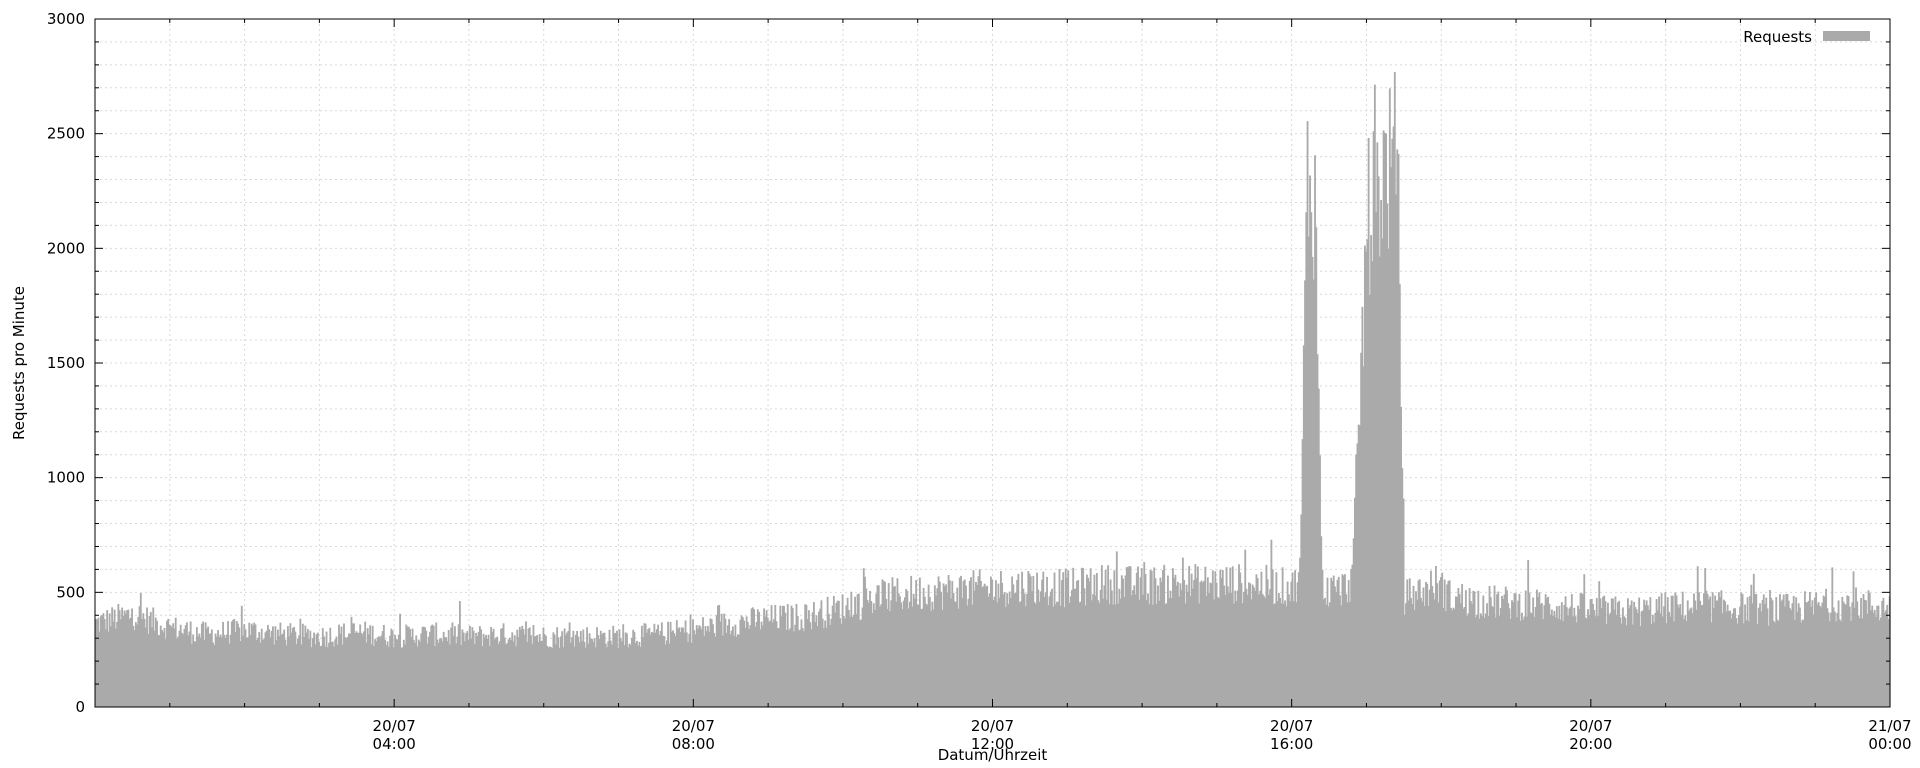  I want to click on x-tick-label-date: 20/07, so click(394, 726).